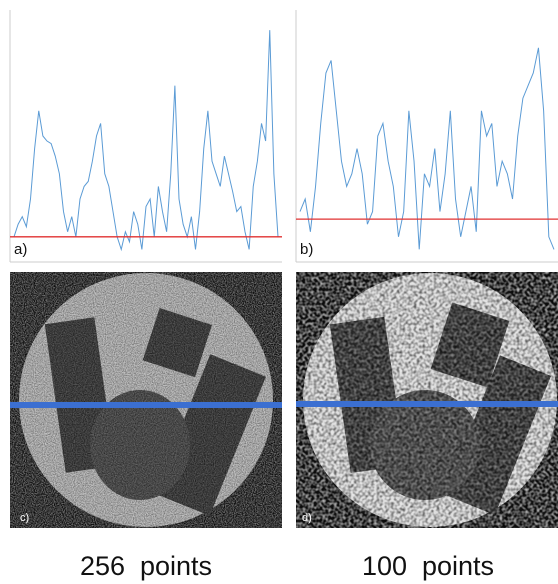 This screenshot has height=584, width=558. What do you see at coordinates (146, 566) in the screenshot?
I see `caption: 256 points` at bounding box center [146, 566].